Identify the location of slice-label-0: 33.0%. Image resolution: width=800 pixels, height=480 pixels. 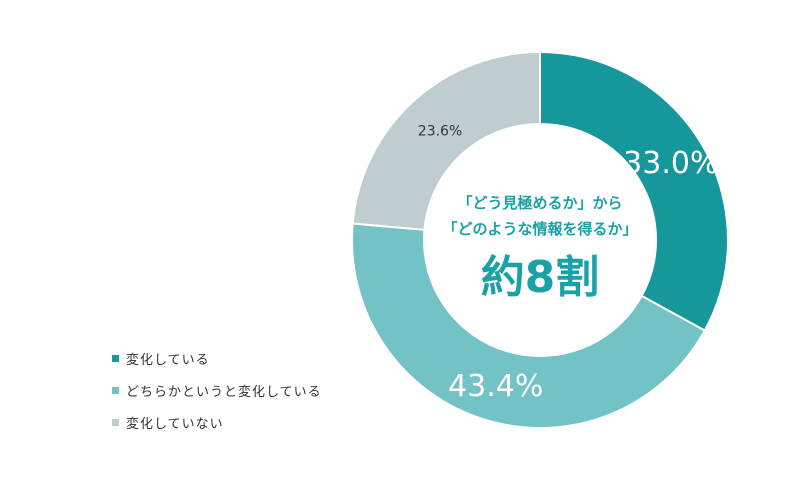
(670, 163).